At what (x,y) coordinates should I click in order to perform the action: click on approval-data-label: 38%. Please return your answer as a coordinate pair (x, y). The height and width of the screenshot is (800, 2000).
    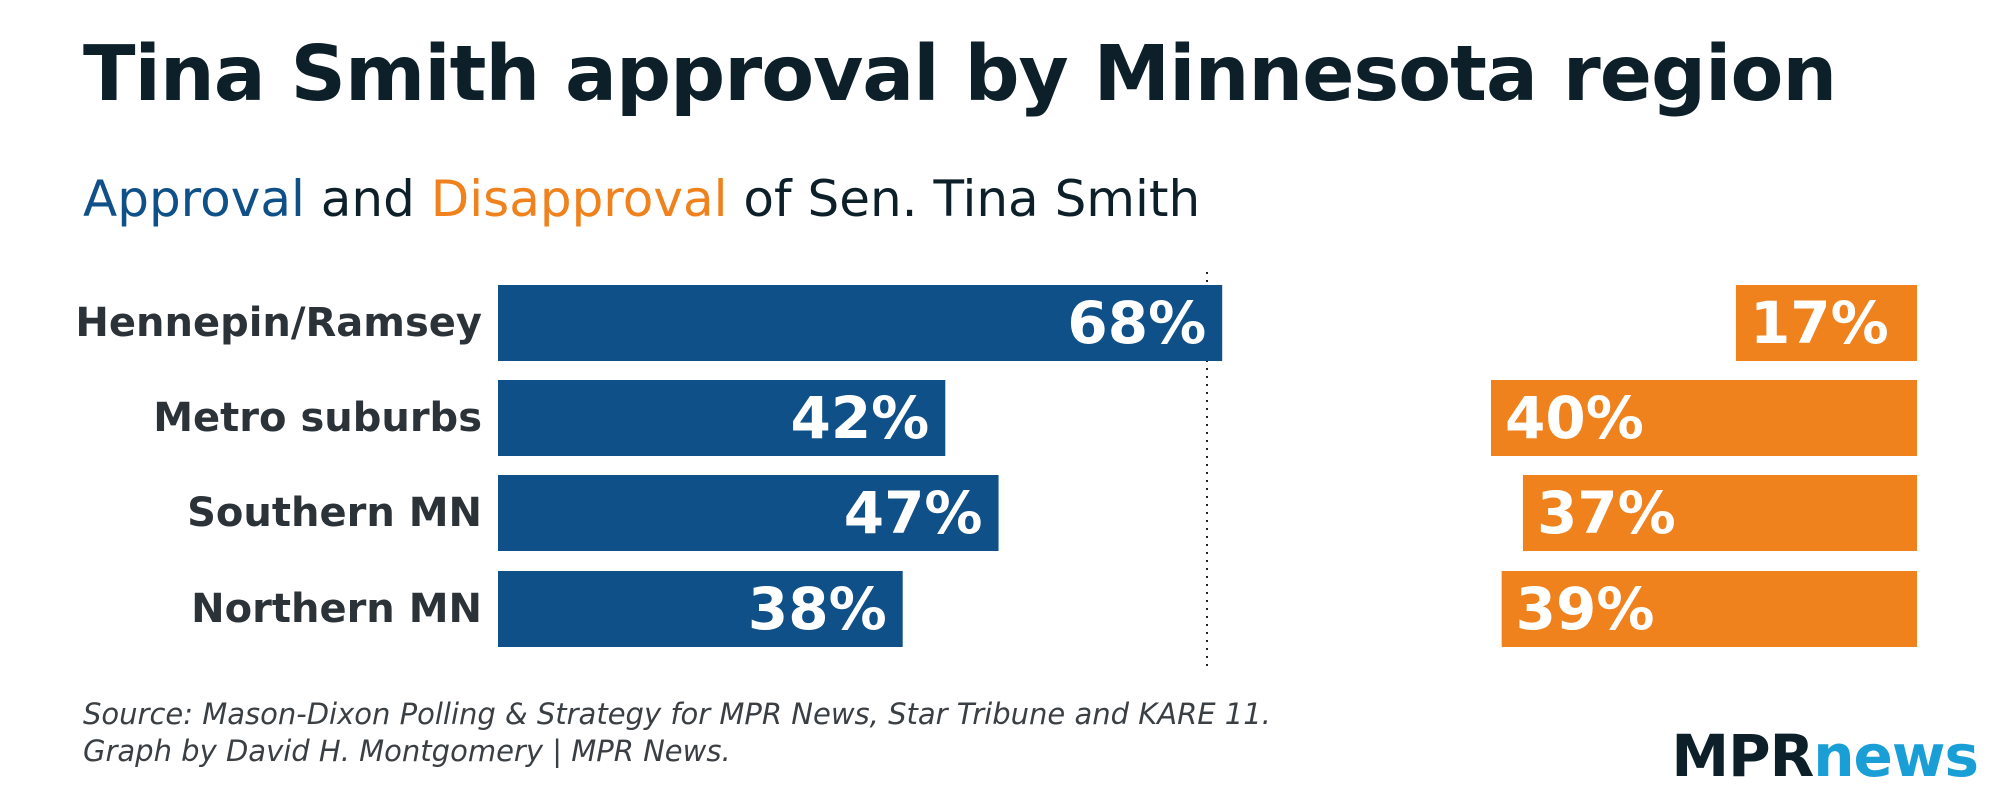
    Looking at the image, I should click on (817, 609).